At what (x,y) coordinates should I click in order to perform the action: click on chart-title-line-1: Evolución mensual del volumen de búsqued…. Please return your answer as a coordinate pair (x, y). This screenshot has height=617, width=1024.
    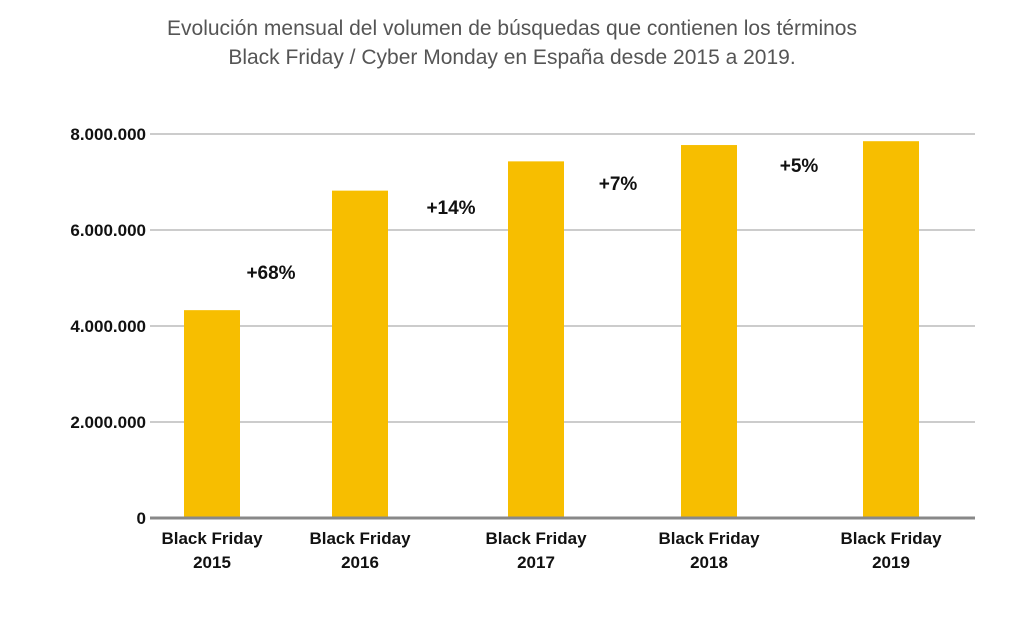
    Looking at the image, I should click on (512, 28).